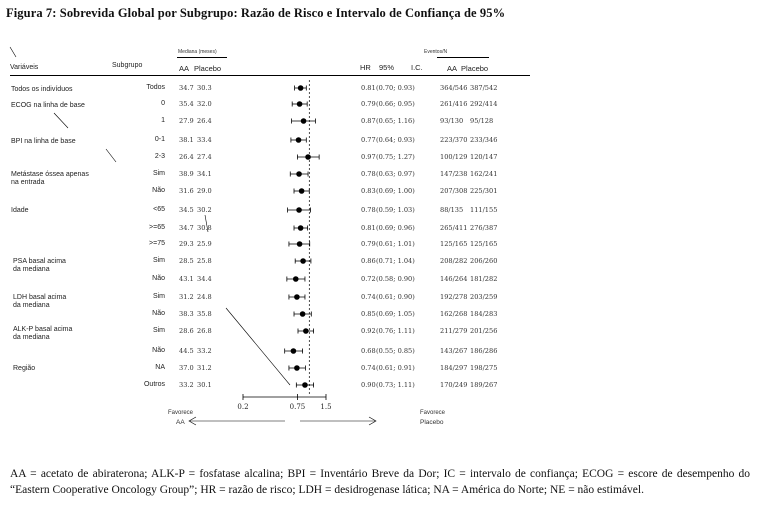  I want to click on ci-value: (0.61; 1.01), so click(395, 244).